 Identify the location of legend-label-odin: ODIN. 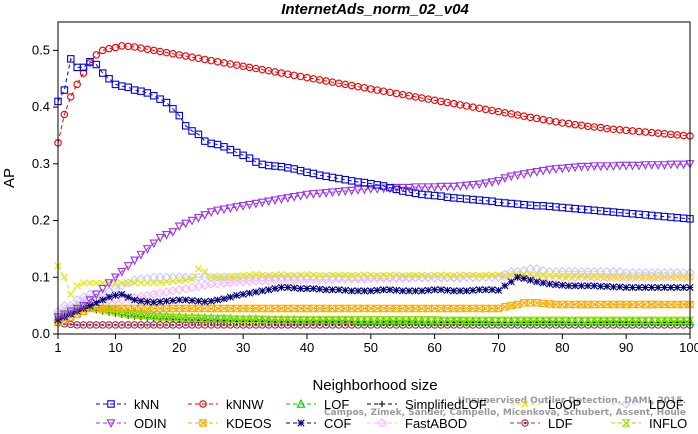
(150, 423).